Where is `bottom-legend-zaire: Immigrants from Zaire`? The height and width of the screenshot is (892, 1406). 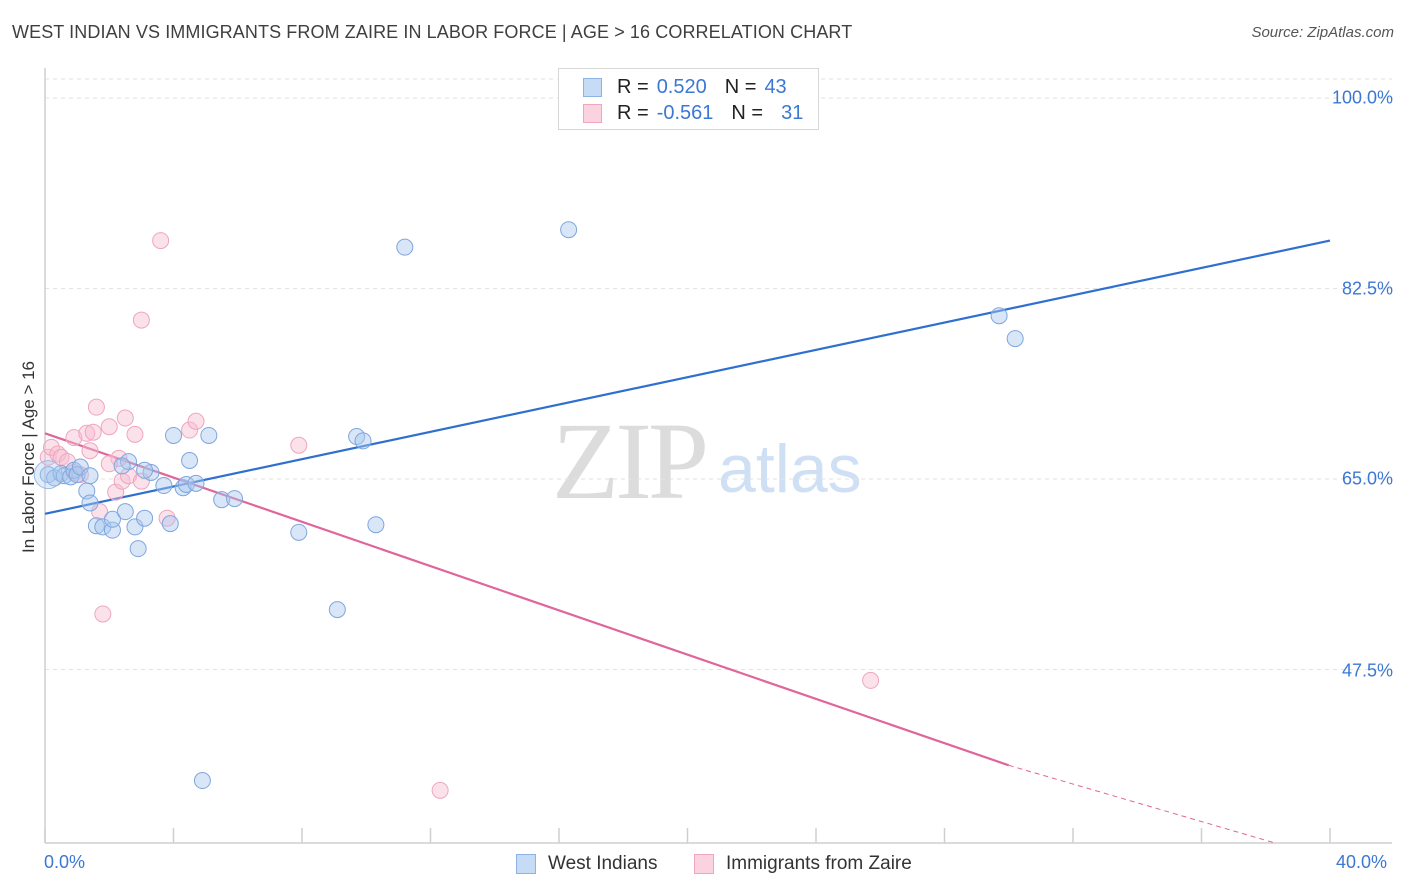
bottom-legend-zaire: Immigrants from Zaire is located at coordinates (803, 864).